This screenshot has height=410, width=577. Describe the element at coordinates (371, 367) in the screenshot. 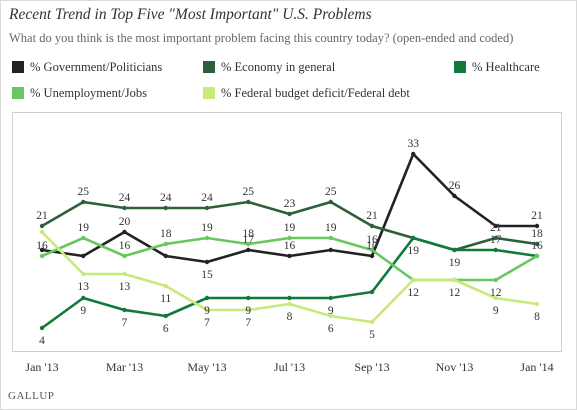

I see `x-tick-label: Sep '13` at that location.